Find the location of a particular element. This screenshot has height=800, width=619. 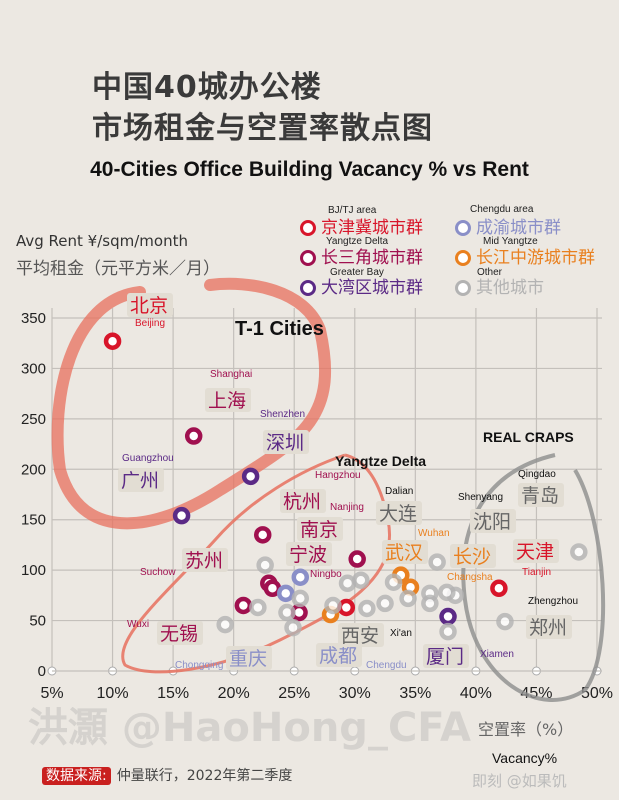

city-label-en: Wuhan is located at coordinates (434, 533).